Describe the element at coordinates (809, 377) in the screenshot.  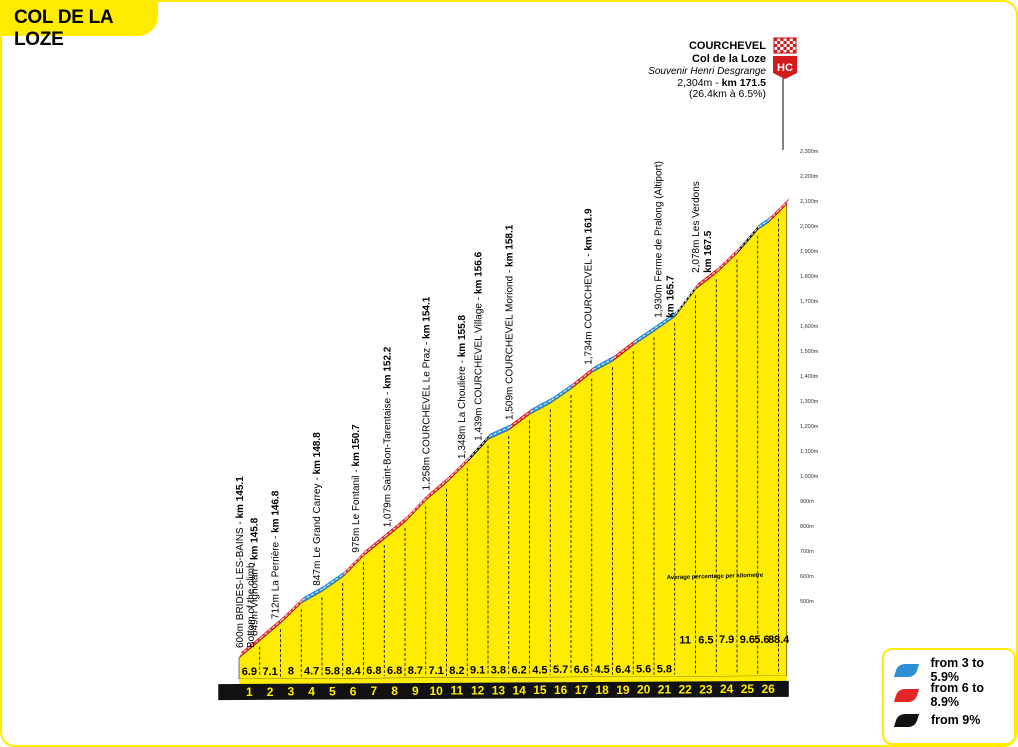
I see `altitude-tick-label: 1,400m` at that location.